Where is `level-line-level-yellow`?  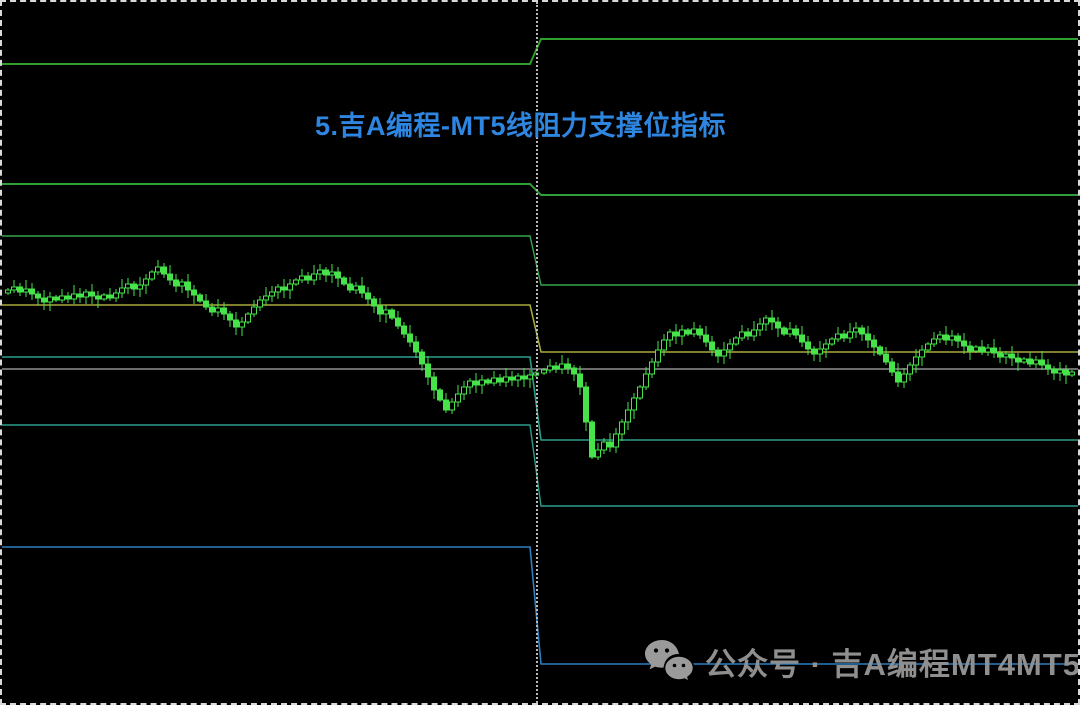 level-line-level-yellow is located at coordinates (540, 328).